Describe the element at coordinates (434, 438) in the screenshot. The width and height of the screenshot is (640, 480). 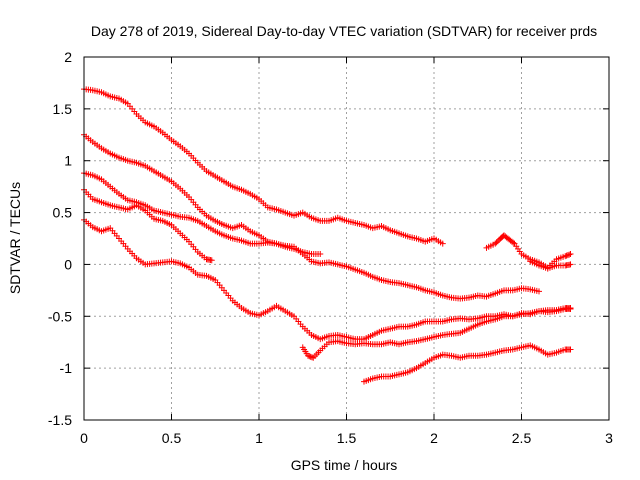
I see `x-tick-label: 2` at that location.